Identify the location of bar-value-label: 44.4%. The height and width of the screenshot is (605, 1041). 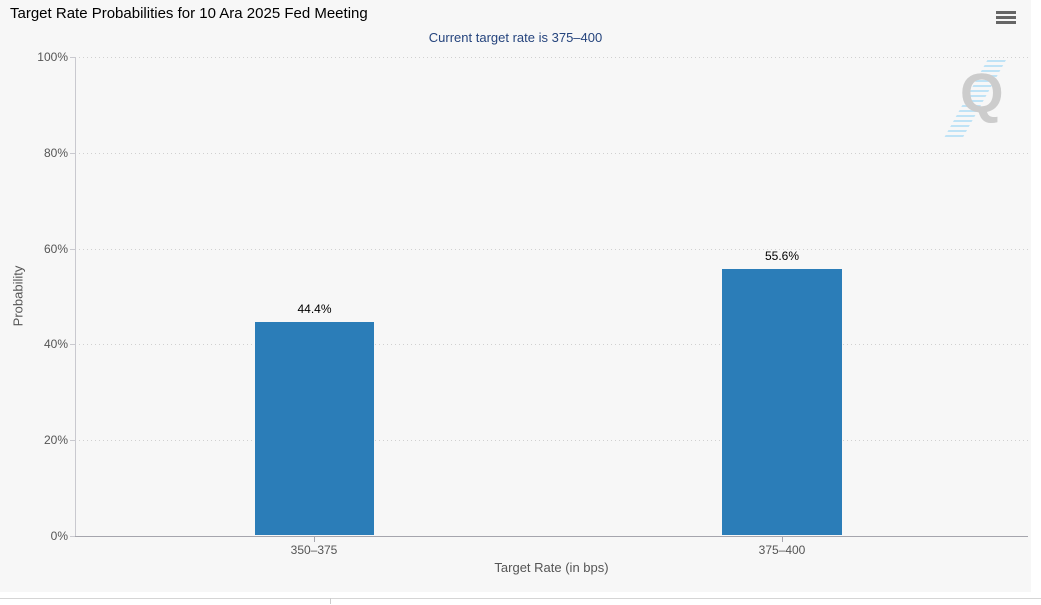
(314, 309).